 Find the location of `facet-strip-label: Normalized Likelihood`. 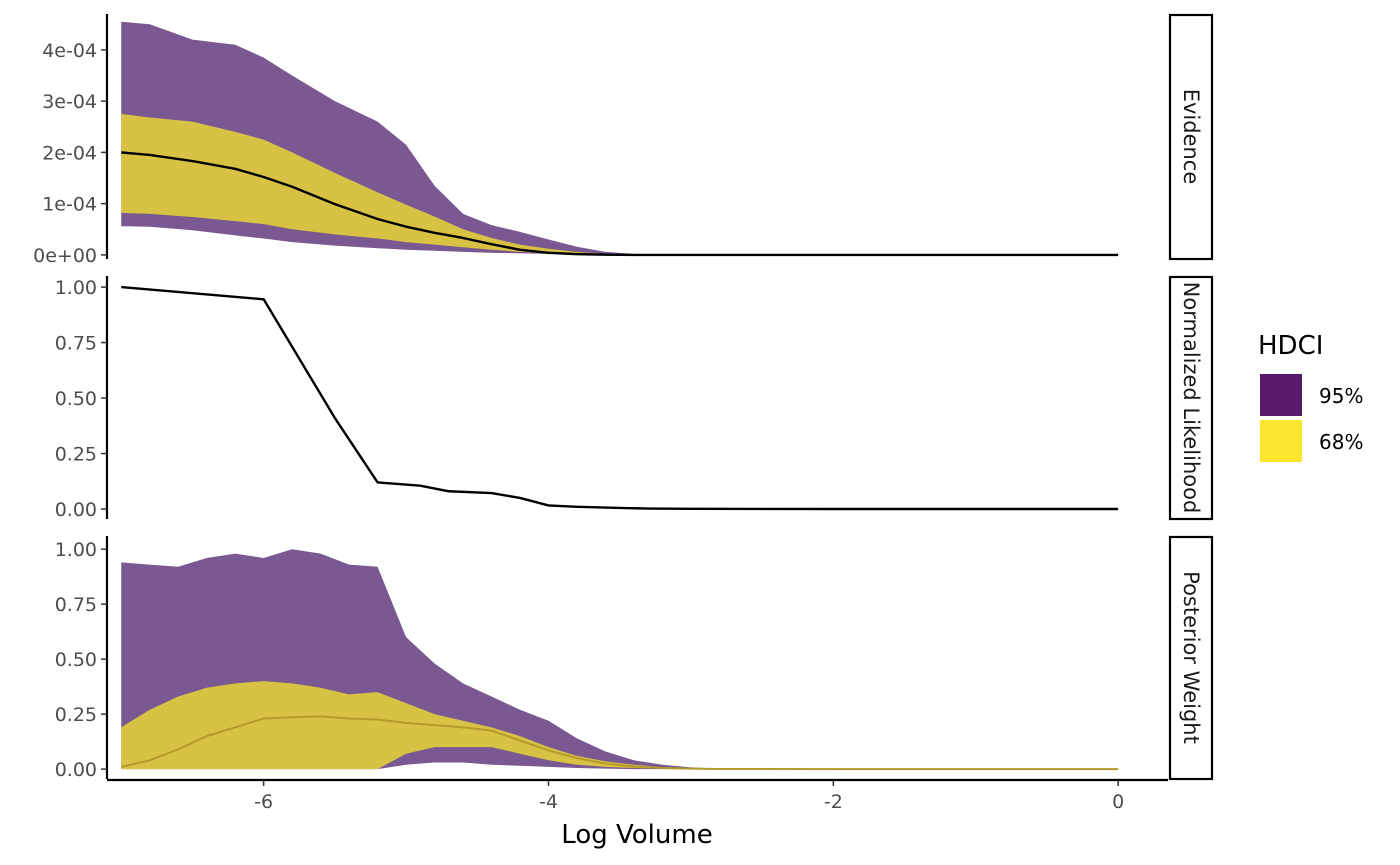

facet-strip-label: Normalized Likelihood is located at coordinates (1191, 398).